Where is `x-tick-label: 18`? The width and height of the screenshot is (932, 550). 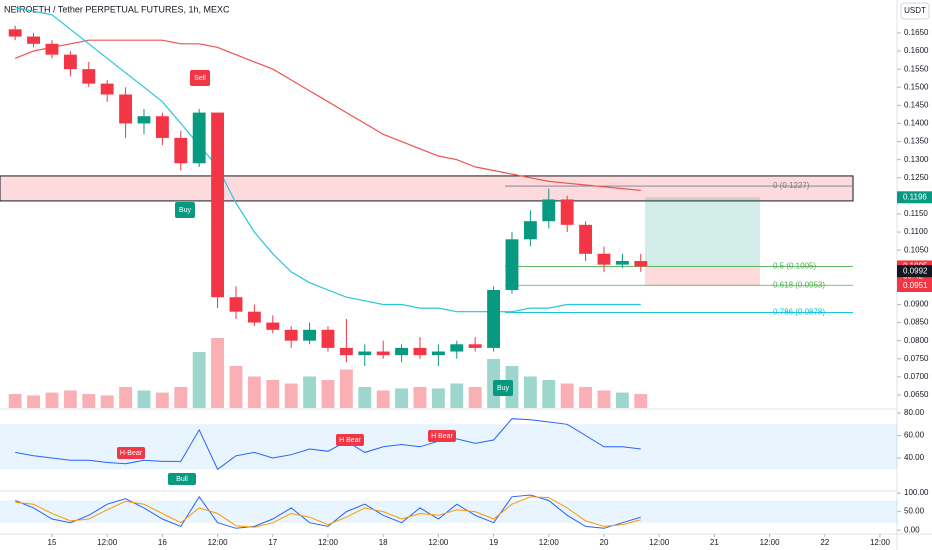 x-tick-label: 18 is located at coordinates (383, 542).